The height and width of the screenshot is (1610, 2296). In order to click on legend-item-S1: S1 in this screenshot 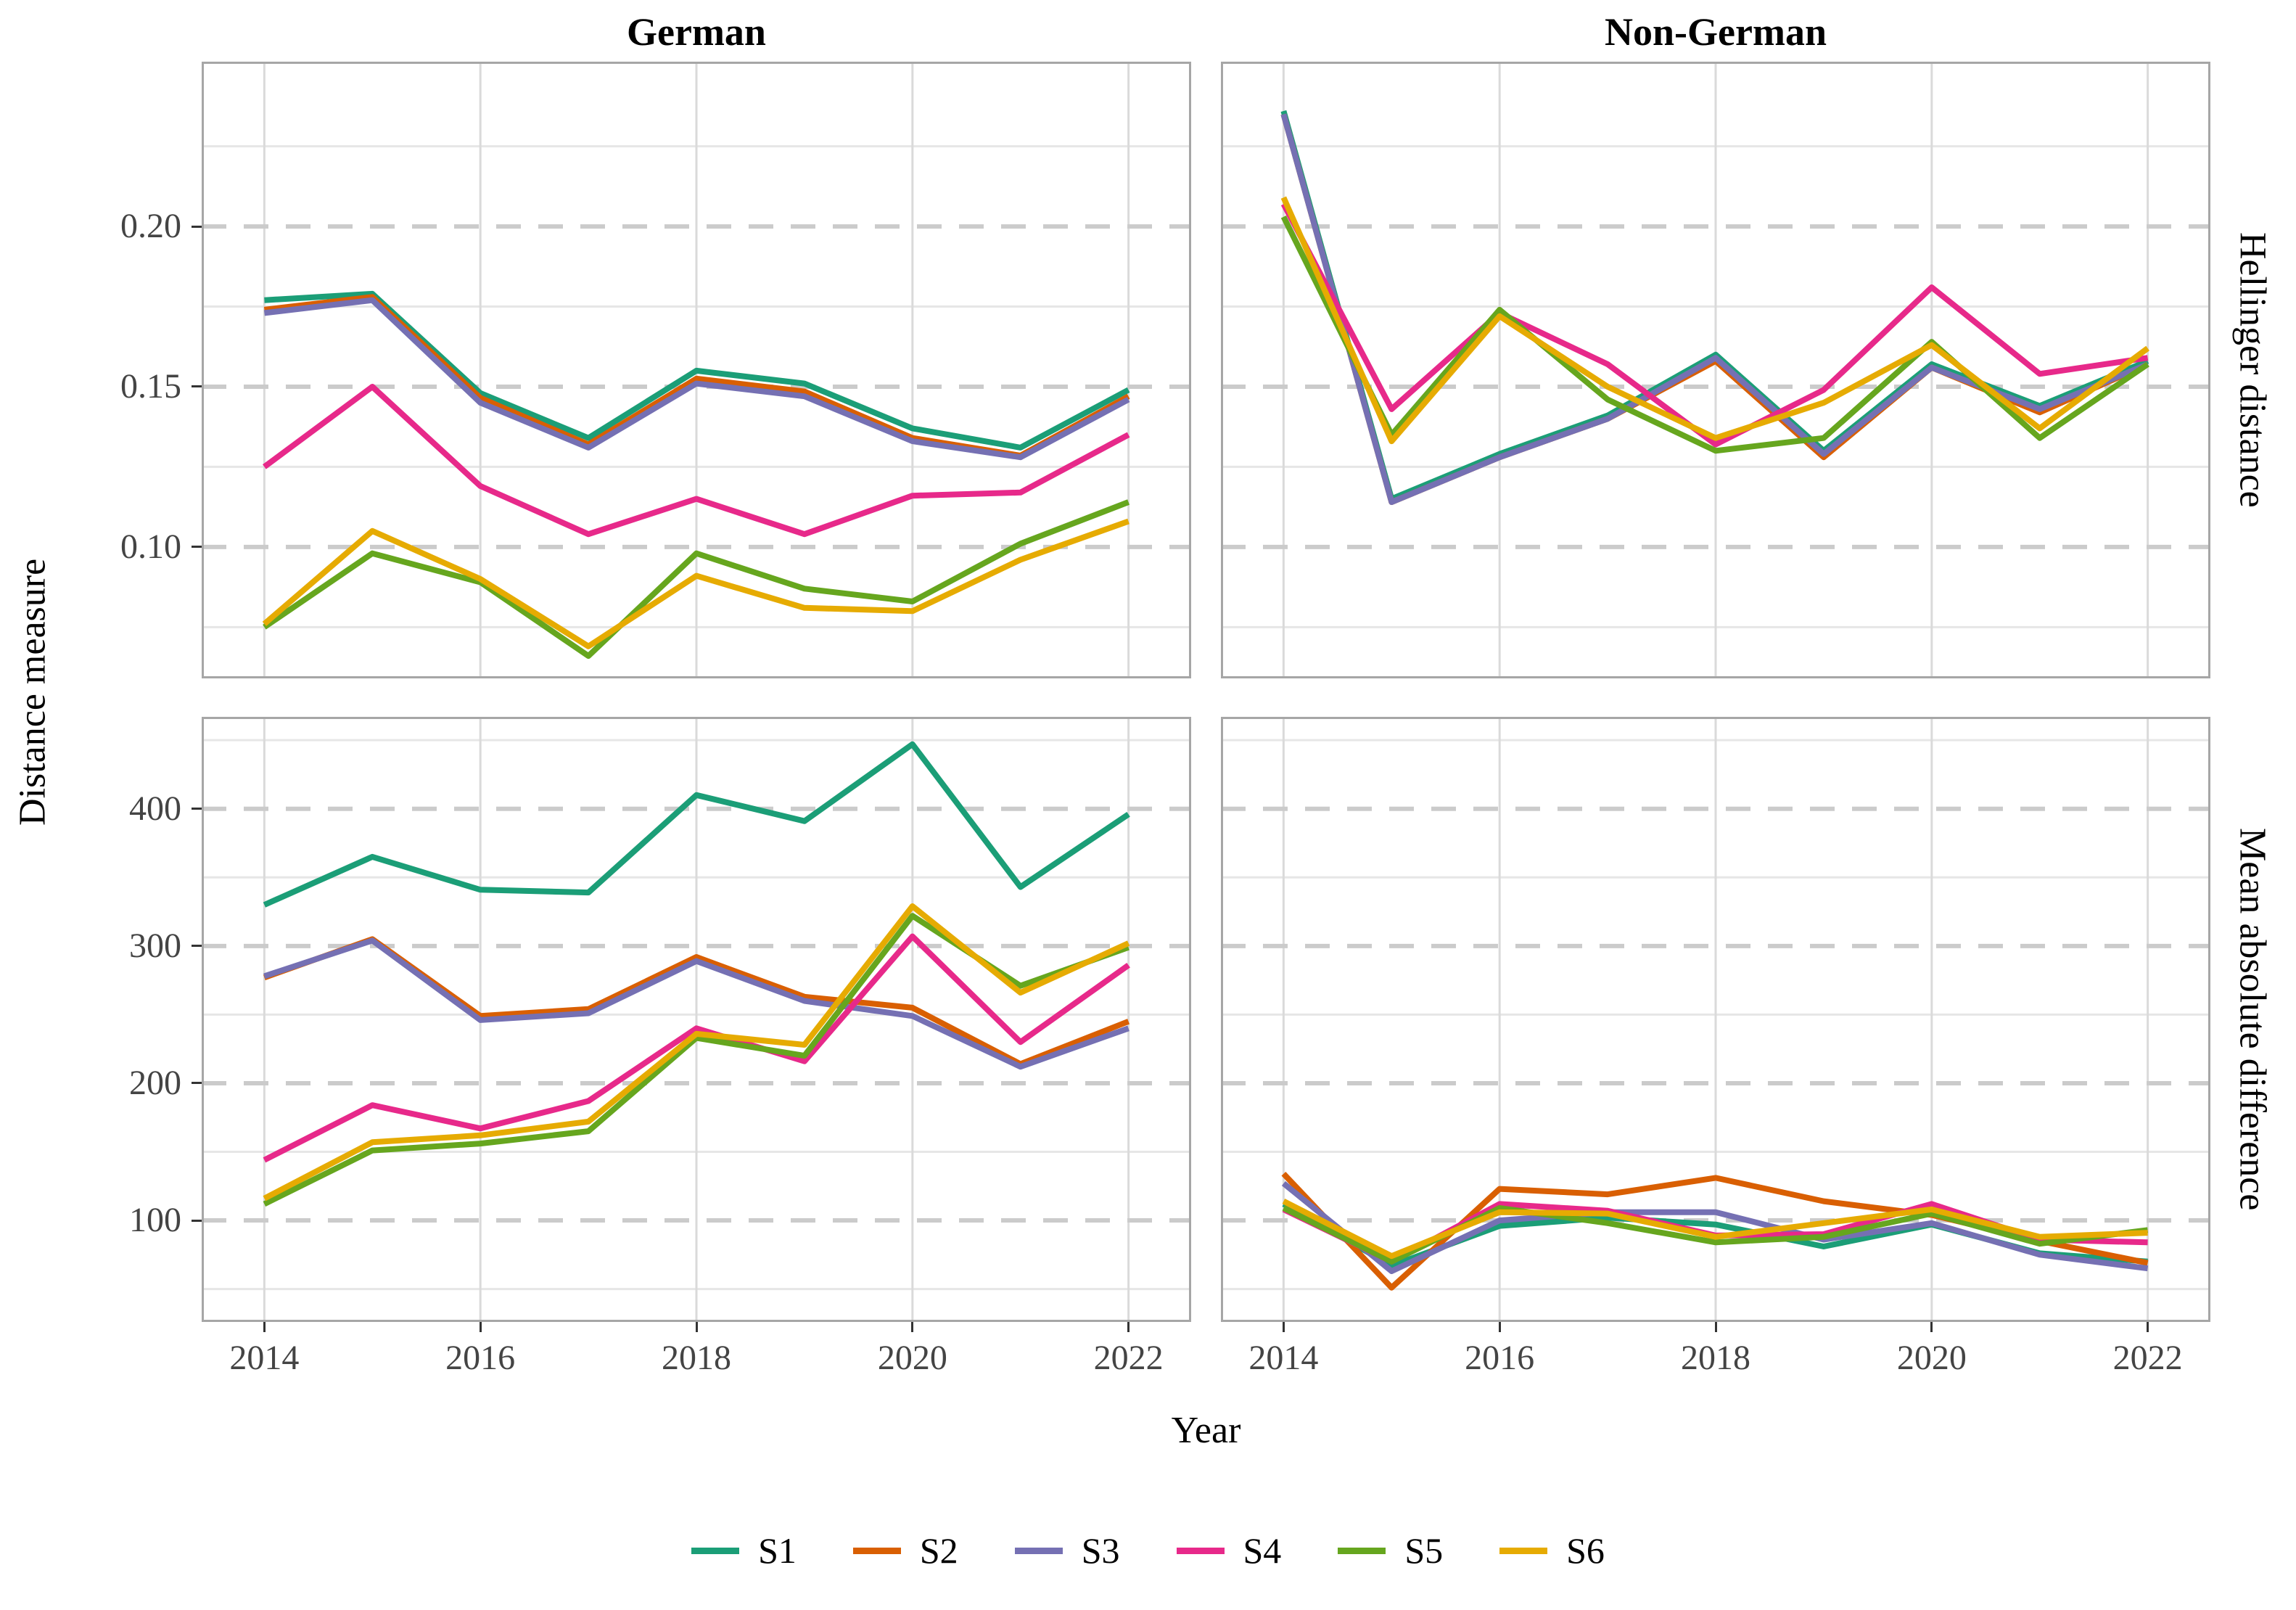, I will do `click(744, 1551)`.